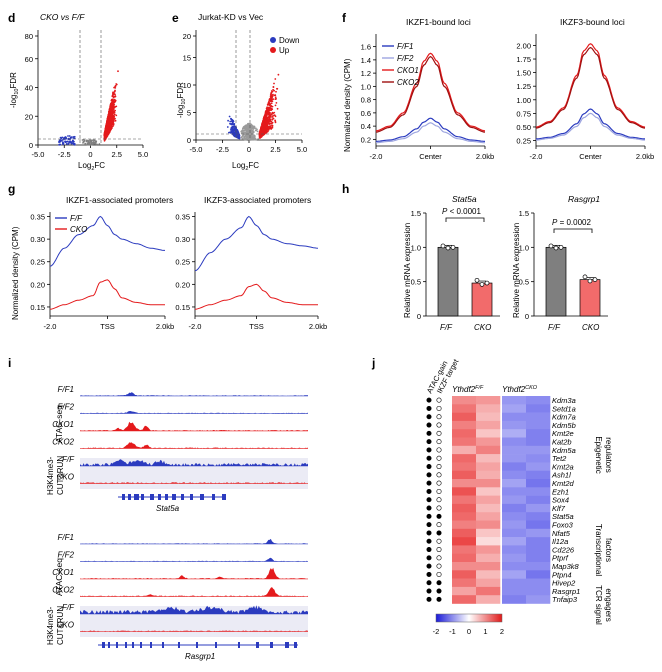 Image resolution: width=662 pixels, height=672 pixels. I want to click on gene-label-foxo3: Foxo3, so click(563, 524).